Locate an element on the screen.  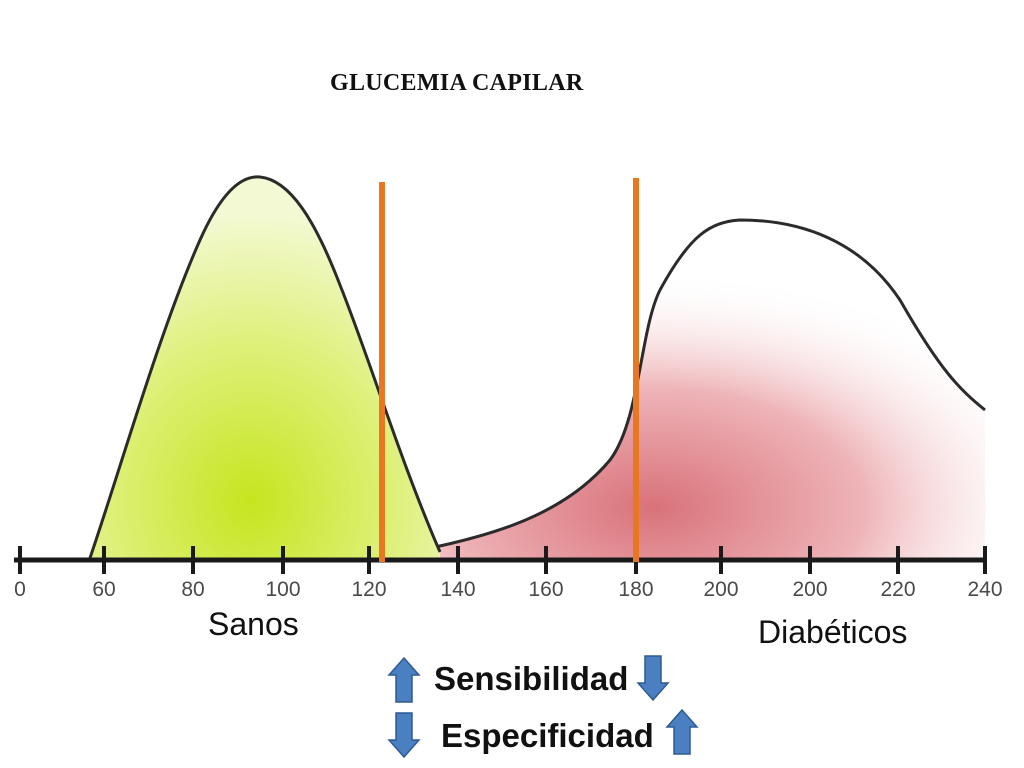
specificity-label: Especificidad is located at coordinates (547, 735).